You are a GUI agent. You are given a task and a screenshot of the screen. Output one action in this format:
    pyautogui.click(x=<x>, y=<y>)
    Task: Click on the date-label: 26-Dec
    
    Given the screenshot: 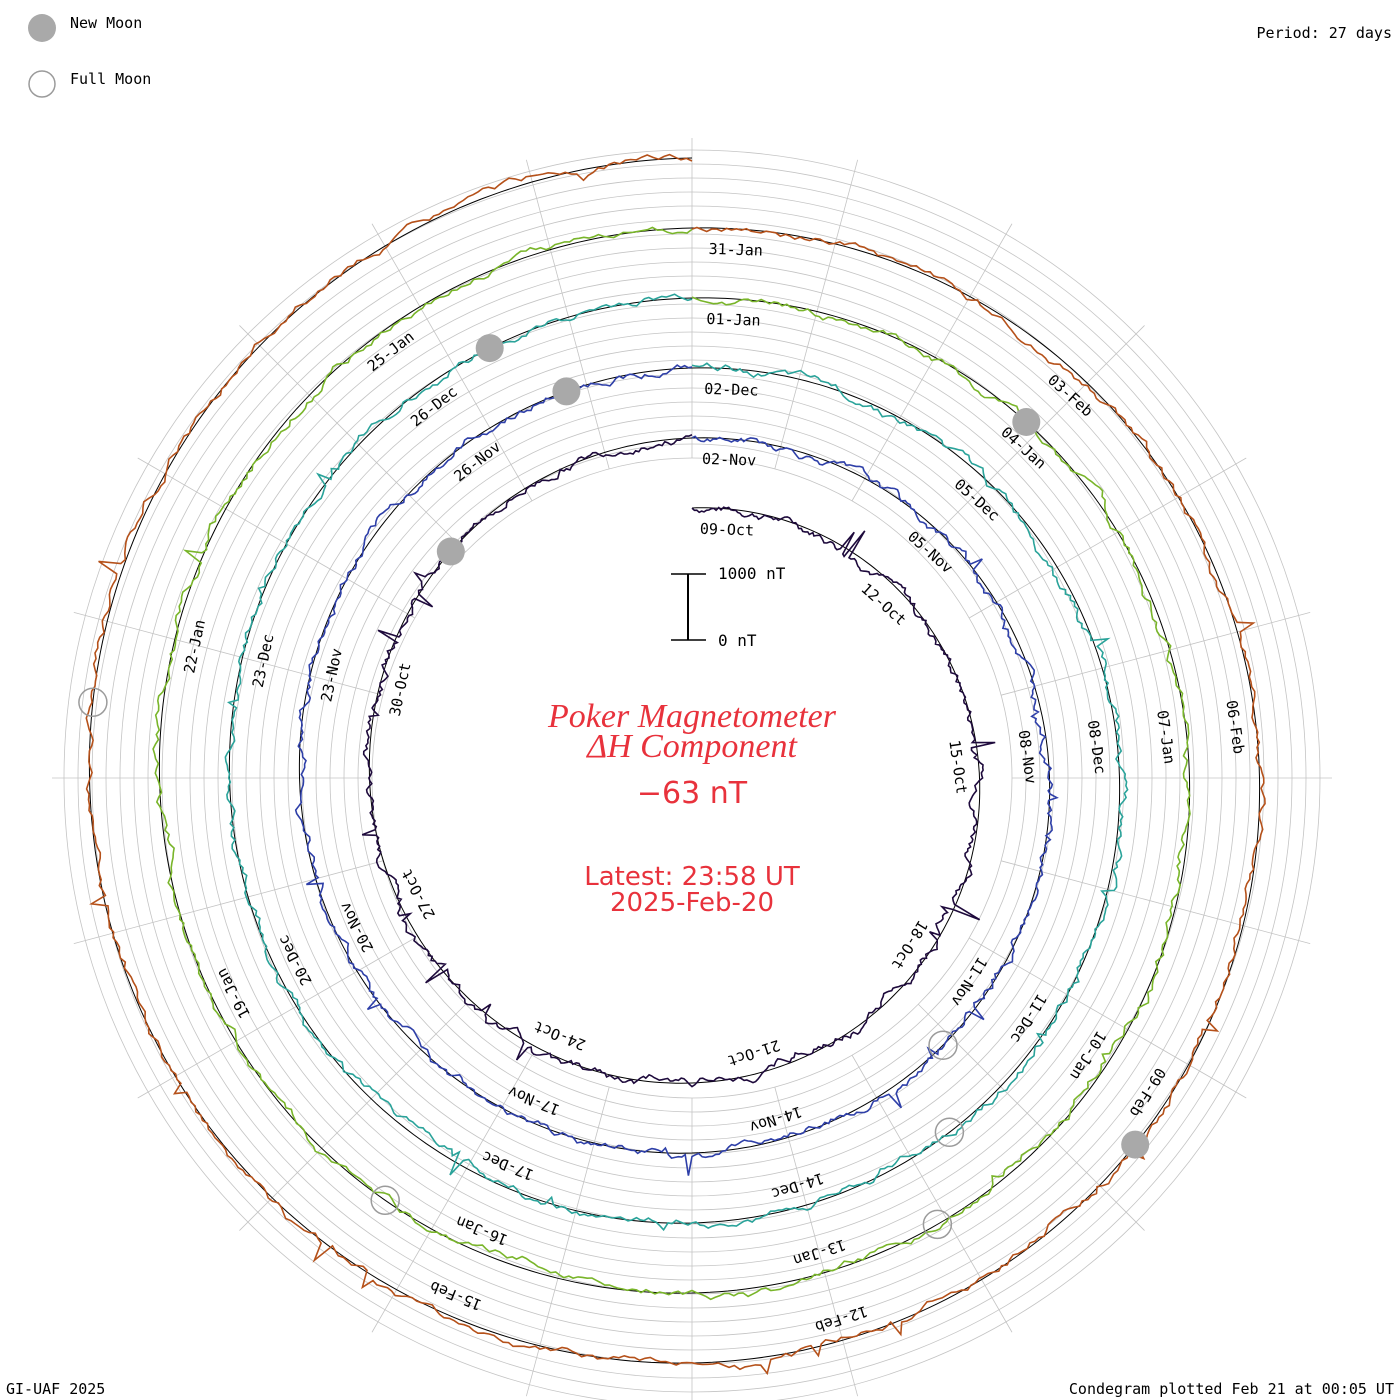 What is the action you would take?
    pyautogui.click(x=434, y=407)
    